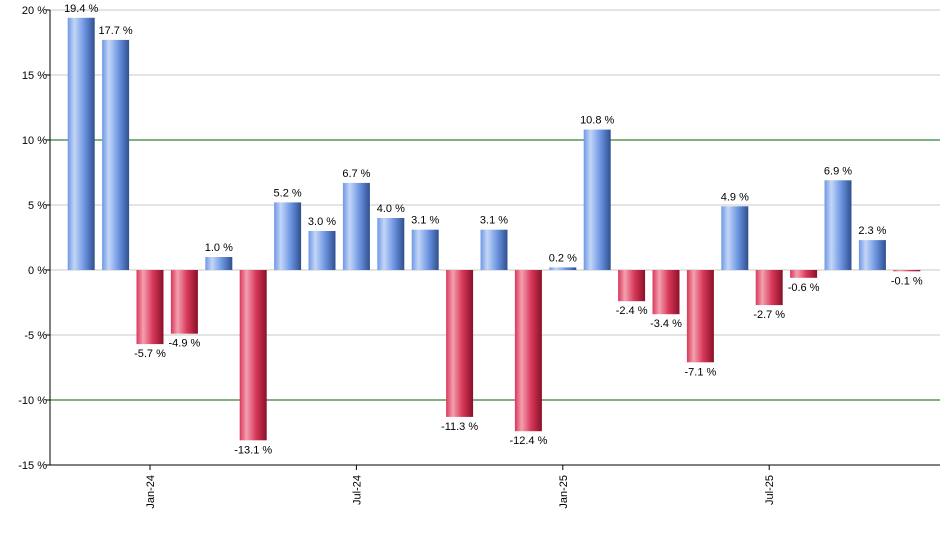 Image resolution: width=940 pixels, height=550 pixels. Describe the element at coordinates (185, 344) in the screenshot. I see `data-label: -4.9 %` at that location.